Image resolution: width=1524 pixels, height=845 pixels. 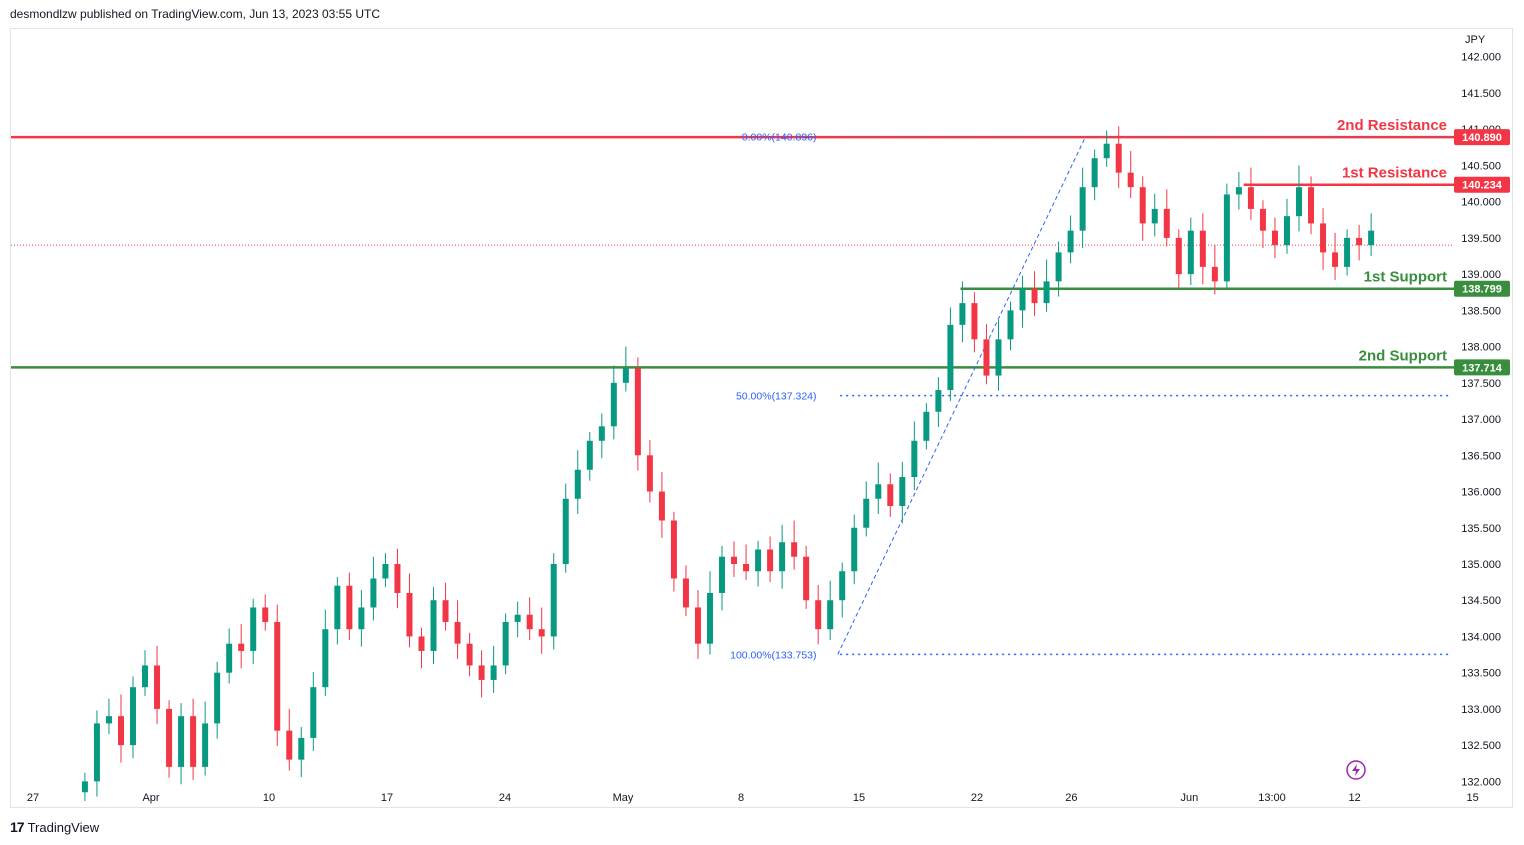 What do you see at coordinates (1481, 674) in the screenshot?
I see `y-tick-label: 133.500` at bounding box center [1481, 674].